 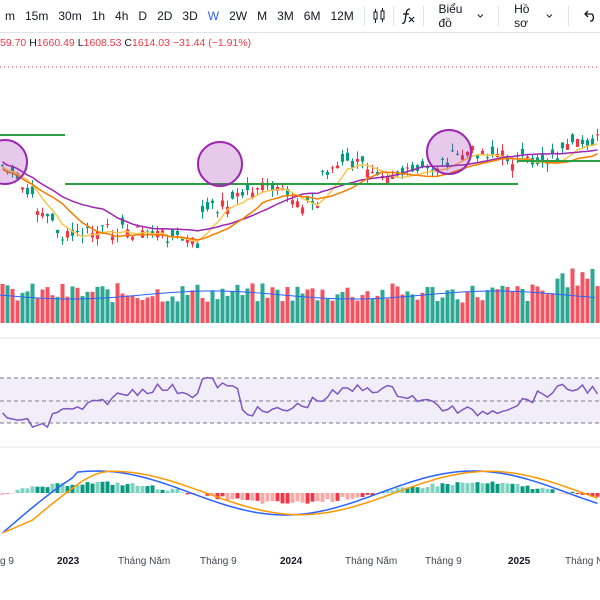 I want to click on chart-type-dropdown: Biểu đồ, so click(x=460, y=16).